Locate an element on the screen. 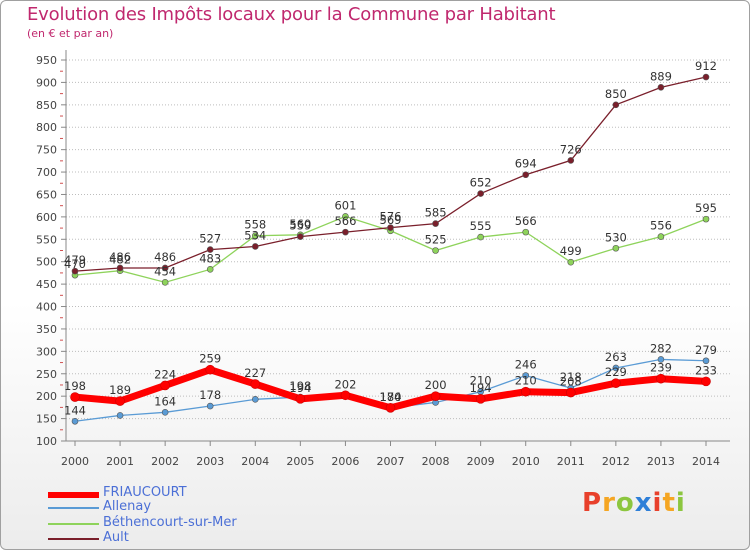  data-label: 218 is located at coordinates (571, 377).